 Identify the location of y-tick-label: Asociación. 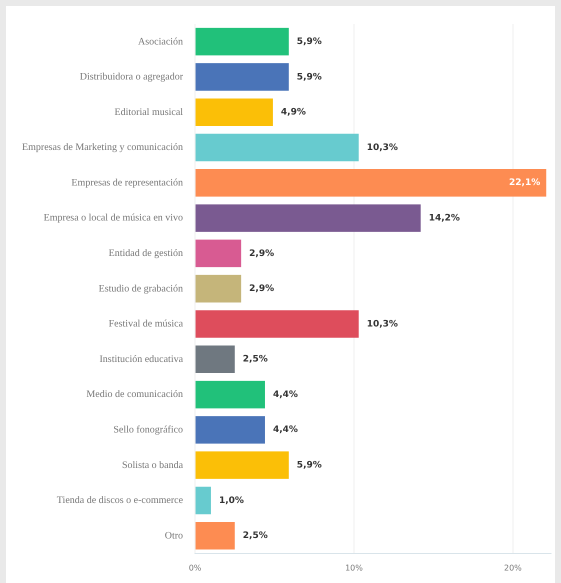
(161, 42).